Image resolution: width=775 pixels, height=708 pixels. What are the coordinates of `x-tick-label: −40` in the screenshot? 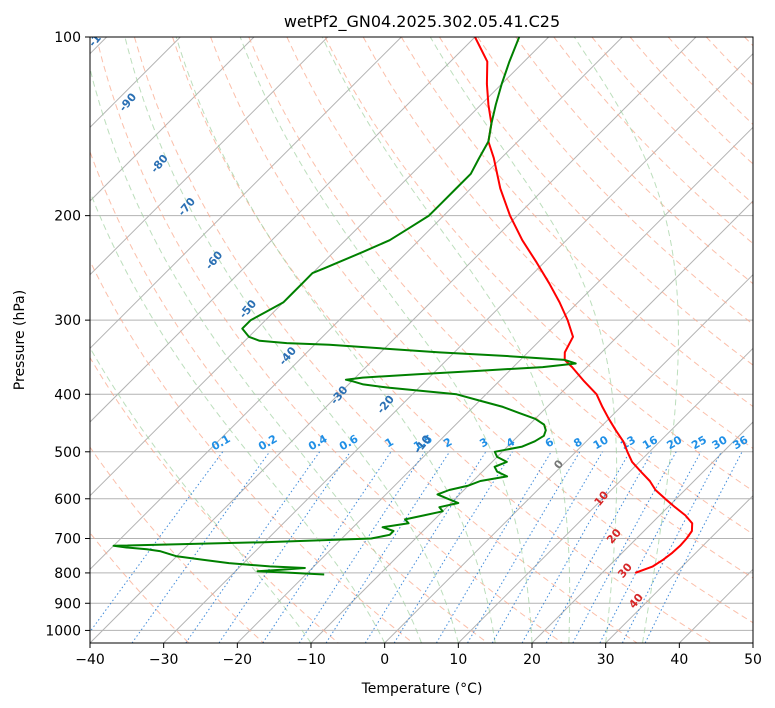 It's located at (90, 660).